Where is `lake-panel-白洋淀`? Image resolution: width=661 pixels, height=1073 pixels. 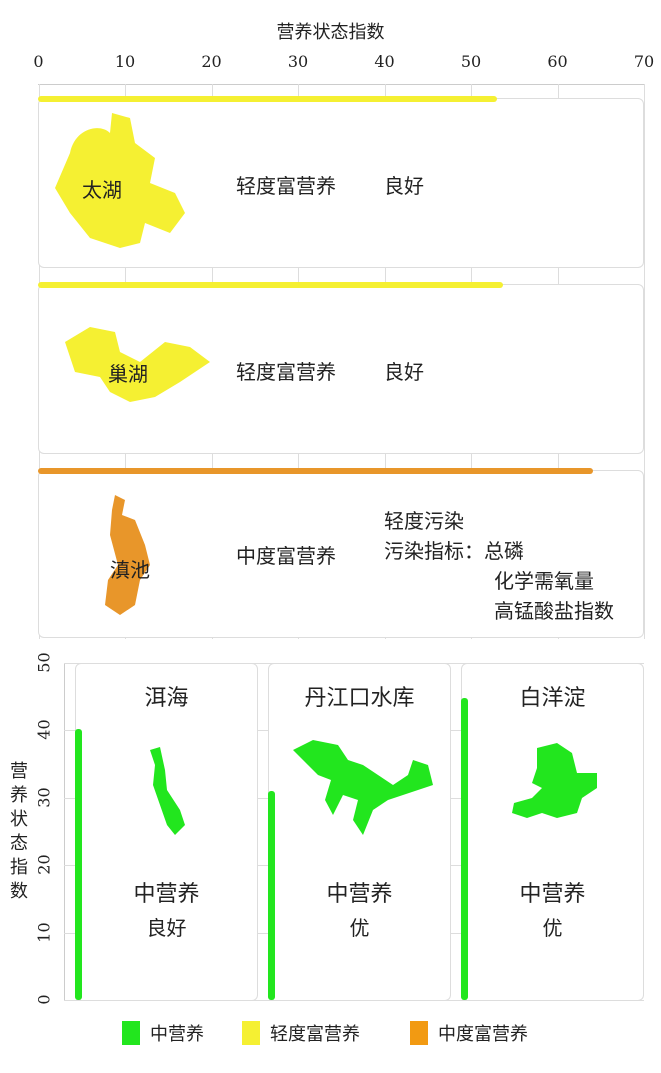 lake-panel-白洋淀 is located at coordinates (552, 832).